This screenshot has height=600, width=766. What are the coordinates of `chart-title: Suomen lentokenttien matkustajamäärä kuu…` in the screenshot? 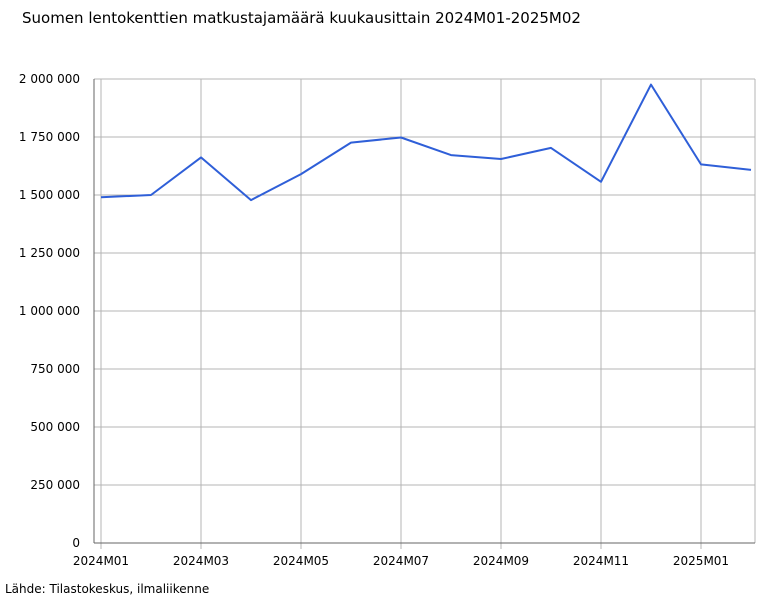 It's located at (301, 18).